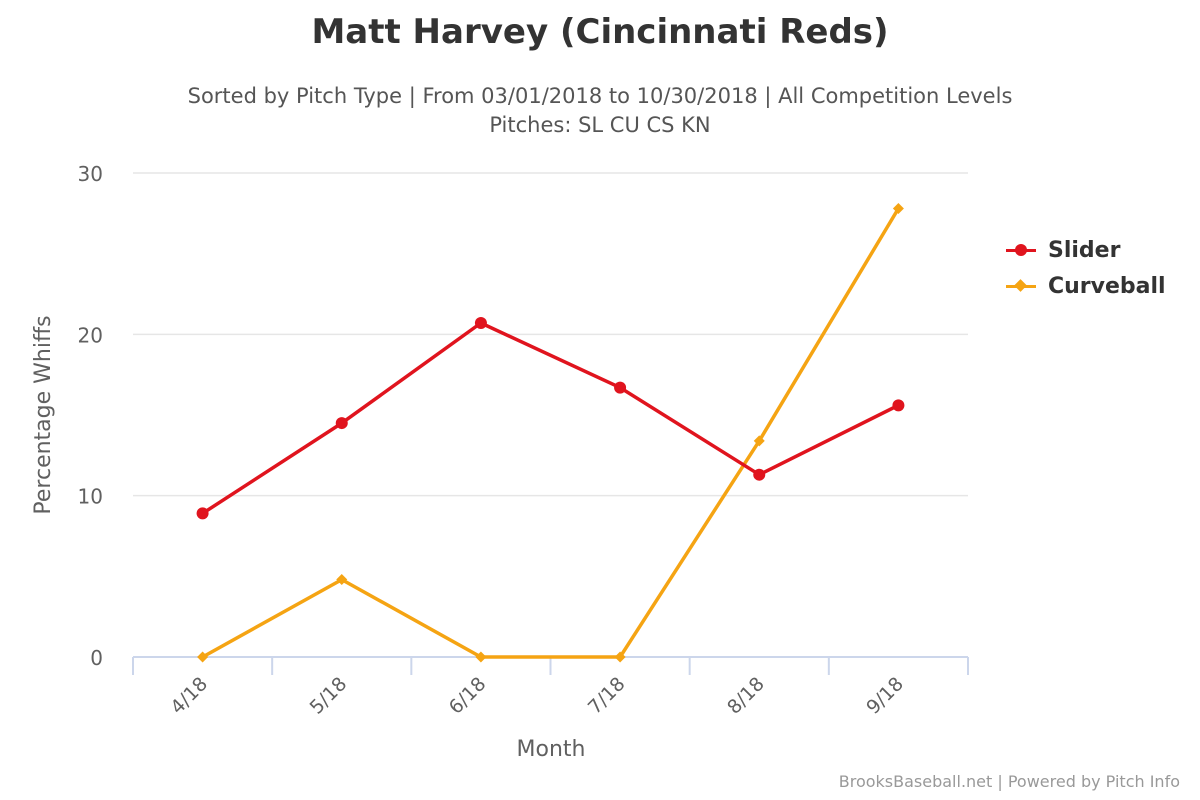 The height and width of the screenshot is (800, 1200). I want to click on x-tick-label: 4/18, so click(189, 696).